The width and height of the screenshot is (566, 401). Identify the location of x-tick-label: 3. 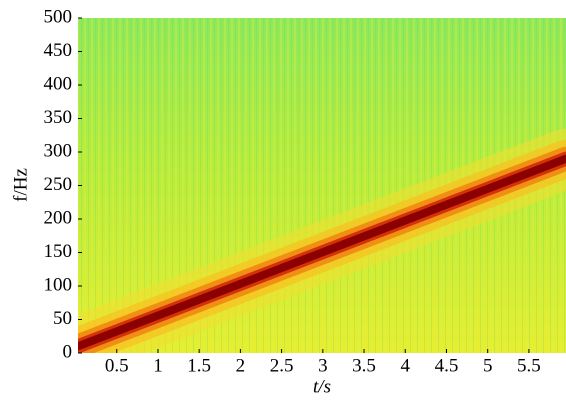
(323, 365).